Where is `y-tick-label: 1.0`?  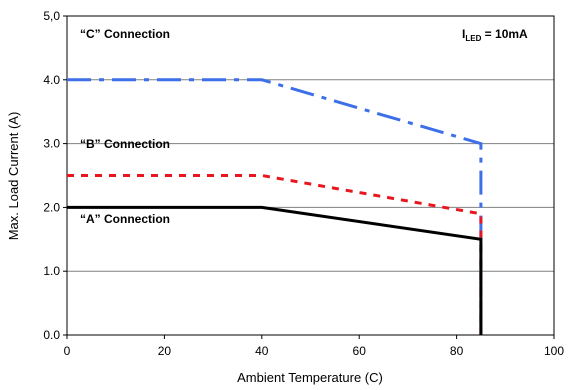
y-tick-label: 1.0 is located at coordinates (51, 271).